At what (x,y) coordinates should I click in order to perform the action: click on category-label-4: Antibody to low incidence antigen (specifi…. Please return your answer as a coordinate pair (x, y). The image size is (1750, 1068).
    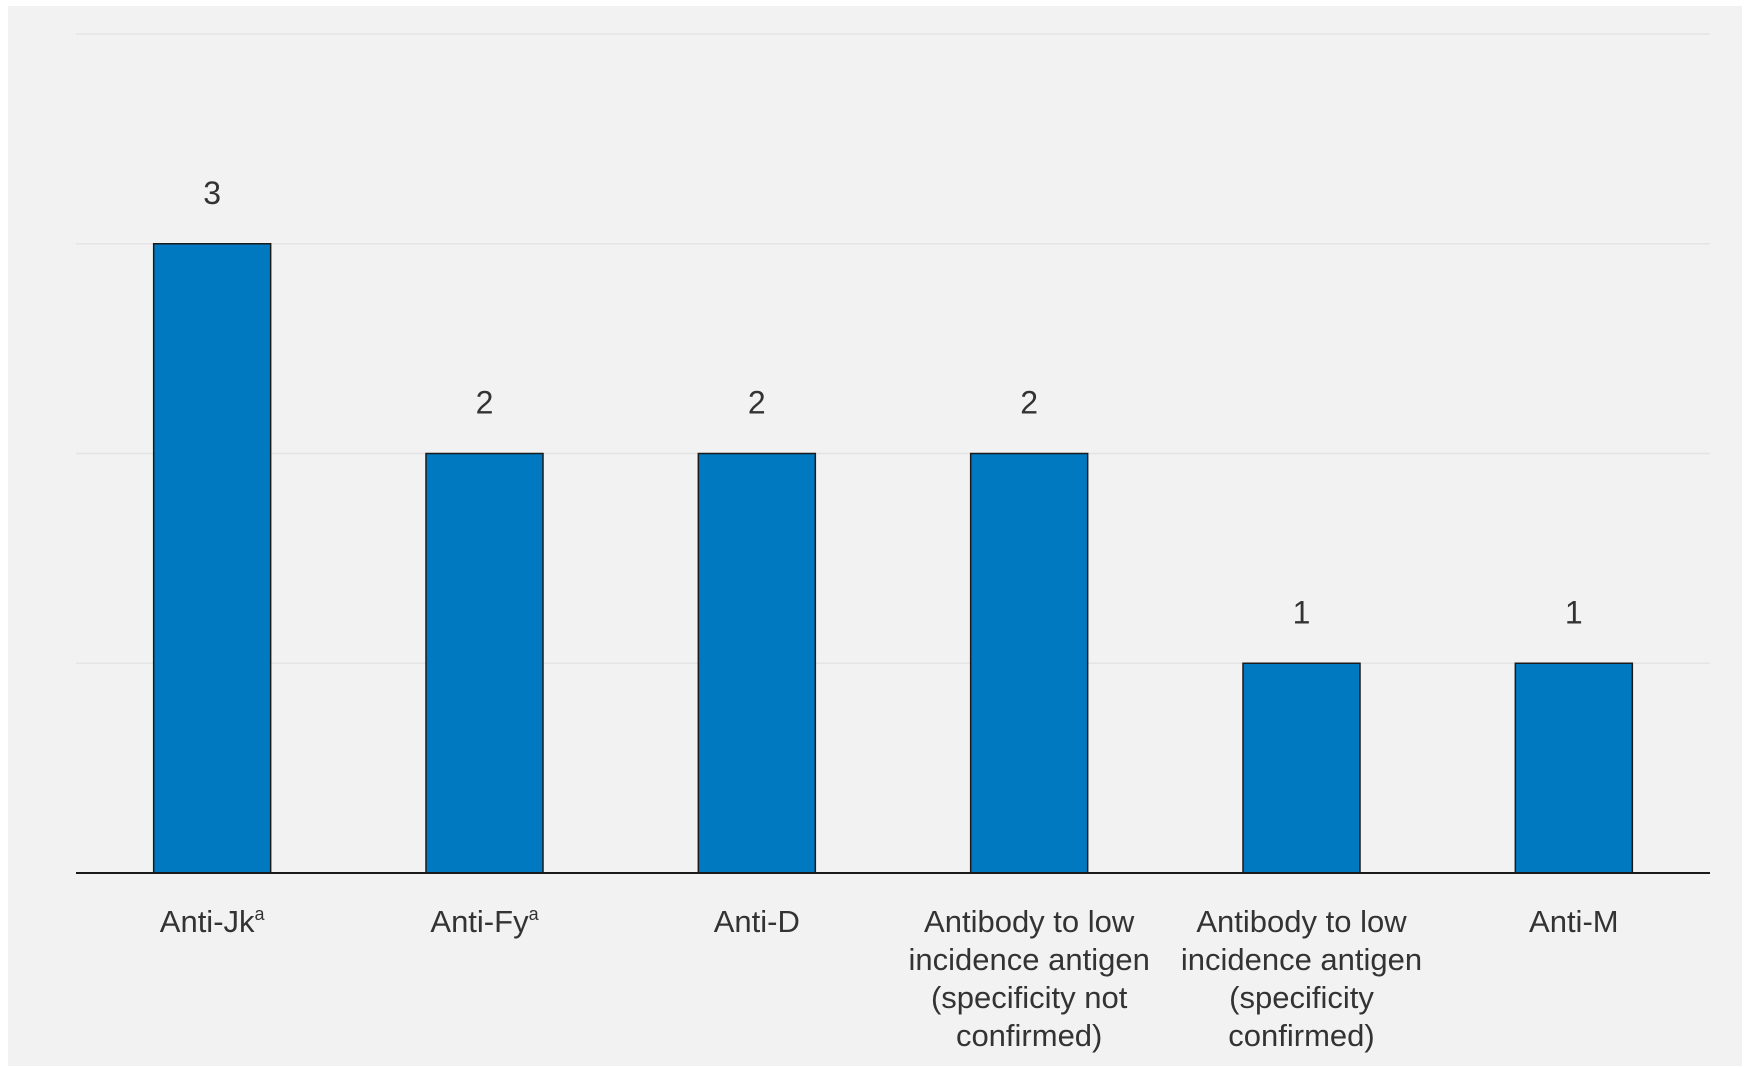
    Looking at the image, I should click on (1029, 978).